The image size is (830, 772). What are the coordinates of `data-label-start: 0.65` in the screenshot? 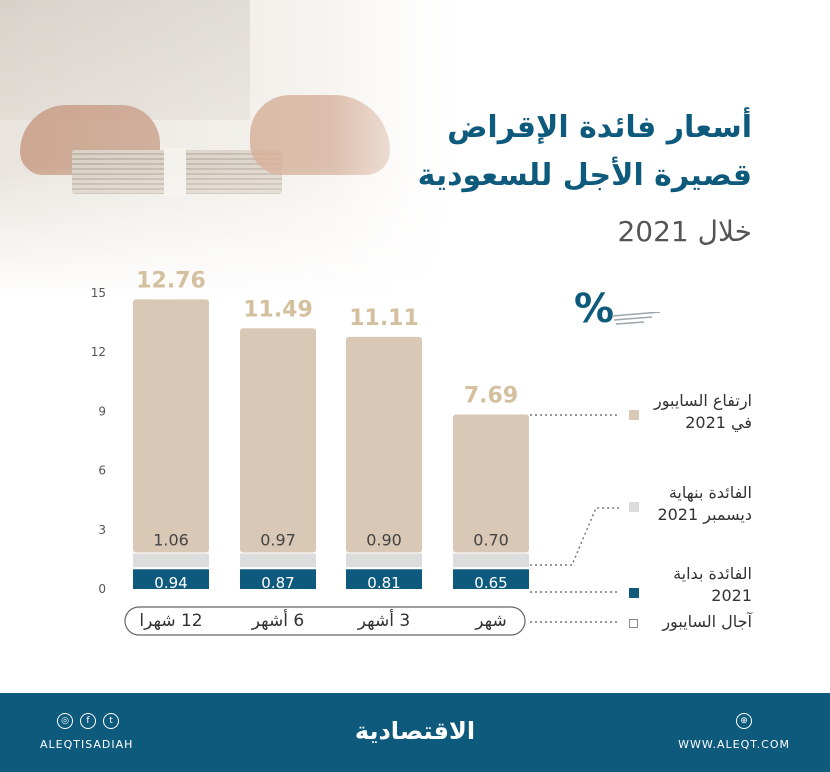 It's located at (490, 583).